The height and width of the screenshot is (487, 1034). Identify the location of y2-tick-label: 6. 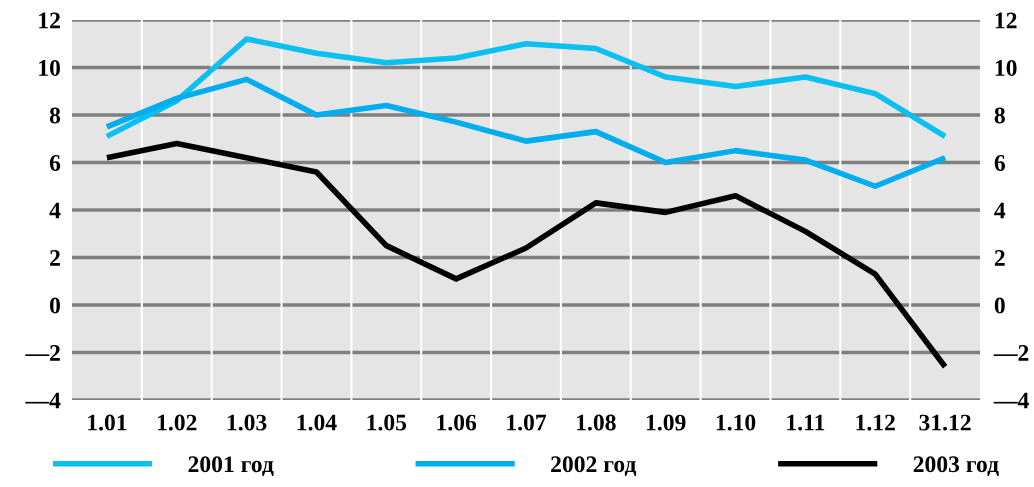
(999, 163).